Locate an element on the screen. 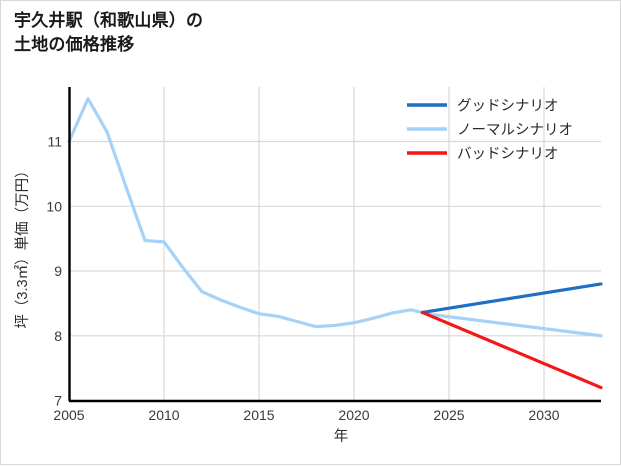 The height and width of the screenshot is (466, 621). y-tick-label: 9 is located at coordinates (58, 271).